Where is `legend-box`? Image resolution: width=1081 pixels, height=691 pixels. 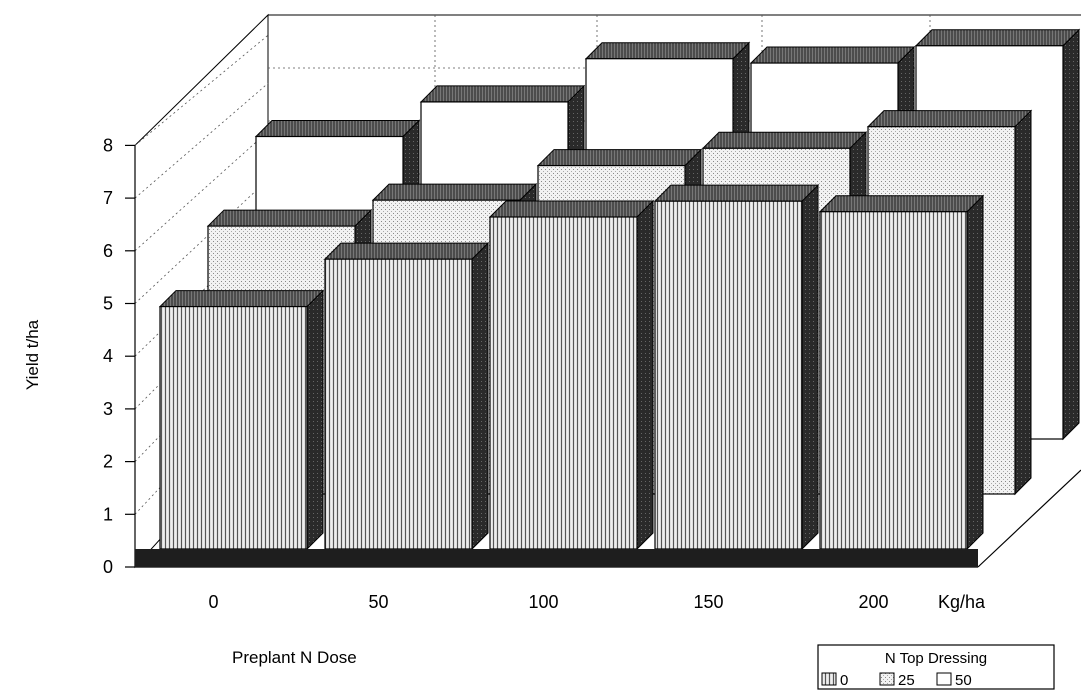
legend-box is located at coordinates (936, 667).